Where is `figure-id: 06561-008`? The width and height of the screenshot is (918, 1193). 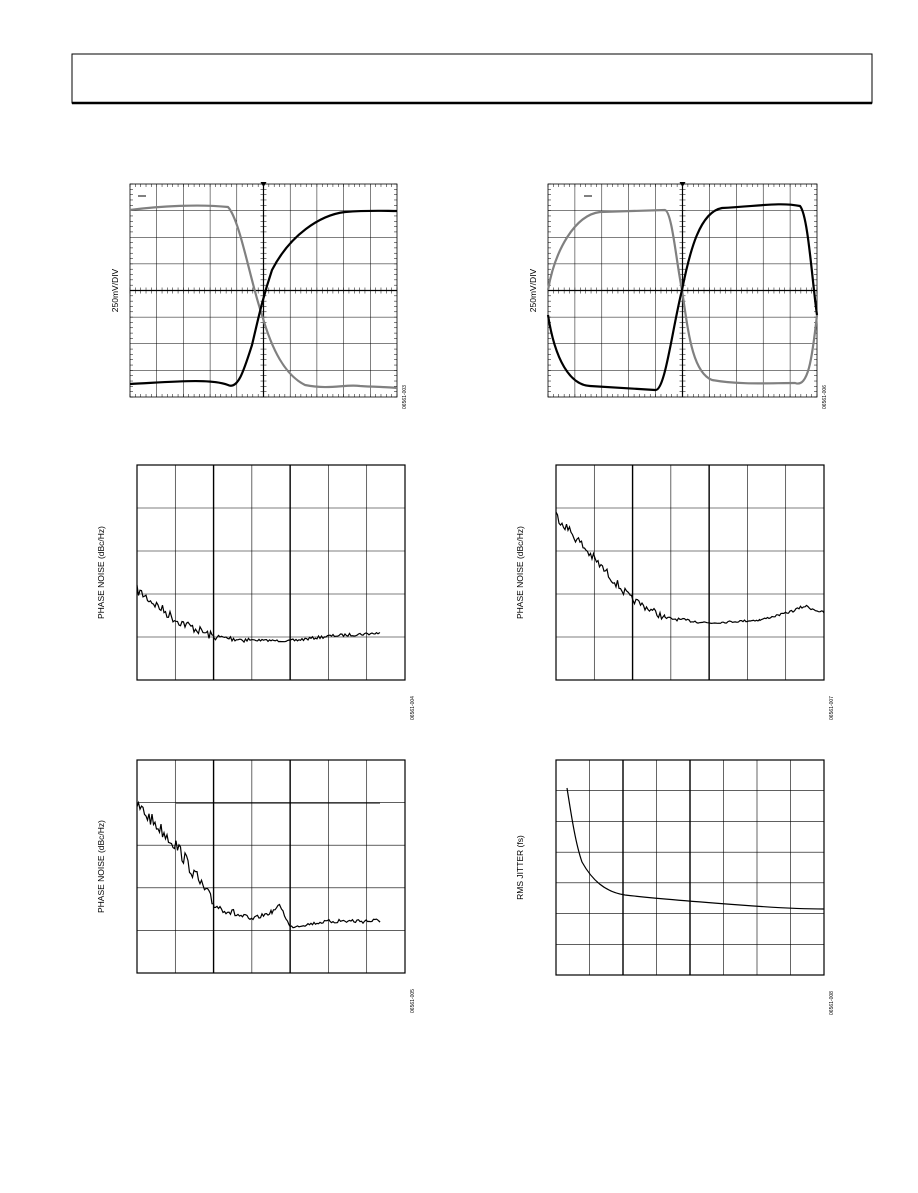 figure-id: 06561-008 is located at coordinates (832, 1003).